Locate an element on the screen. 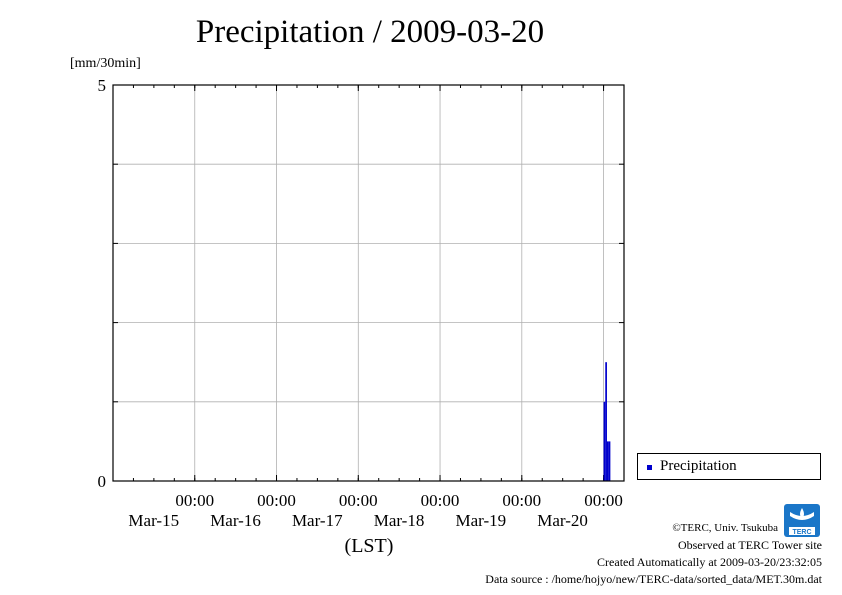  y-axis-unit-label: [mm/30min] is located at coordinates (105, 63).